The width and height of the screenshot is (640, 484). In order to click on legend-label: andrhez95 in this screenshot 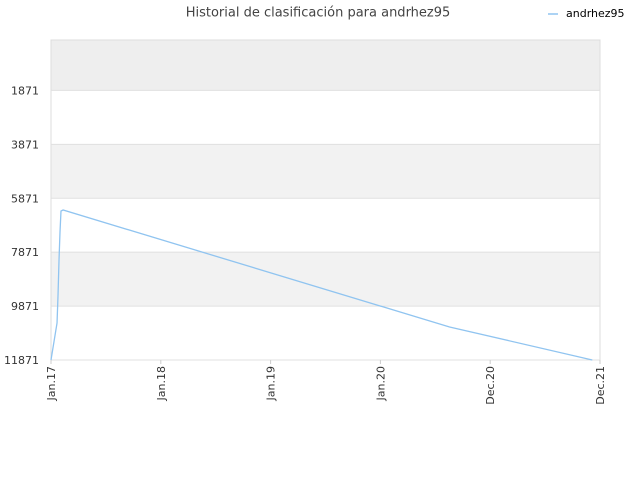, I will do `click(595, 13)`.